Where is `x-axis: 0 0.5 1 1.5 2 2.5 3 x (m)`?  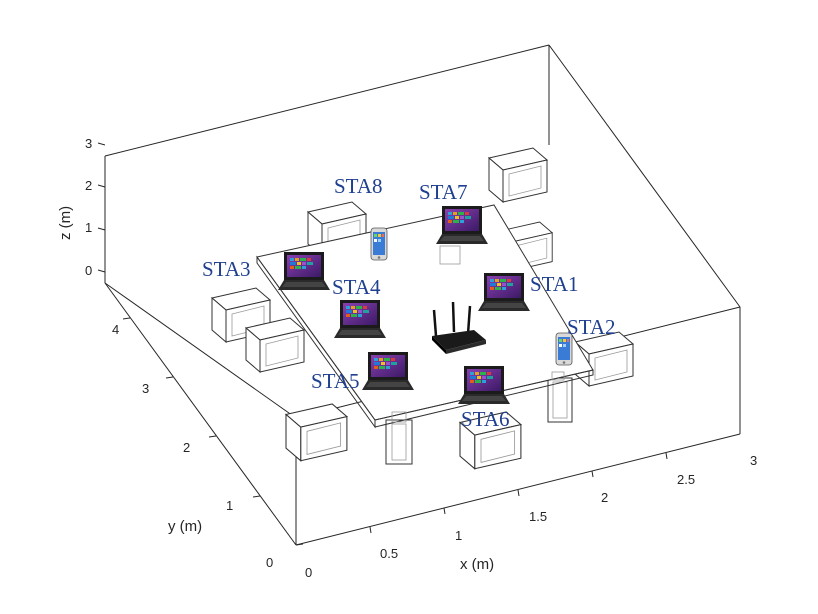
x-axis: 0 0.5 1 1.5 2 2.5 3 x (m) is located at coordinates (531, 516).